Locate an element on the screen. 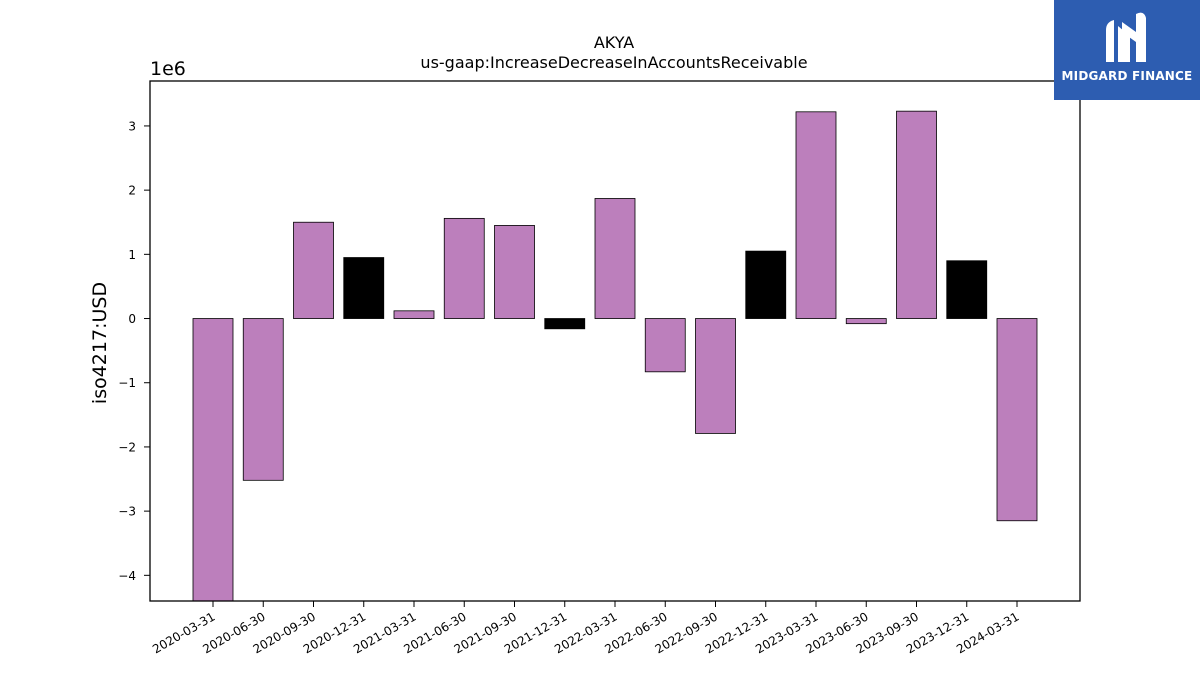 Image resolution: width=1200 pixels, height=675 pixels. y-tick-label: −2 is located at coordinates (127, 447).